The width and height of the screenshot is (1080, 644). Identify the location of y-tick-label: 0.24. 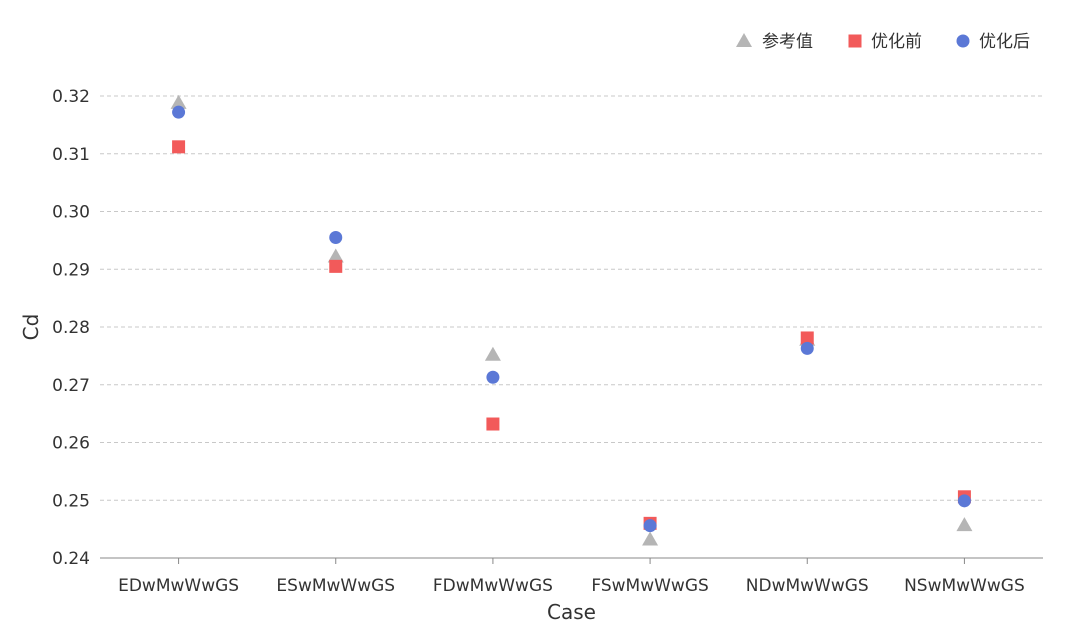
(71, 559).